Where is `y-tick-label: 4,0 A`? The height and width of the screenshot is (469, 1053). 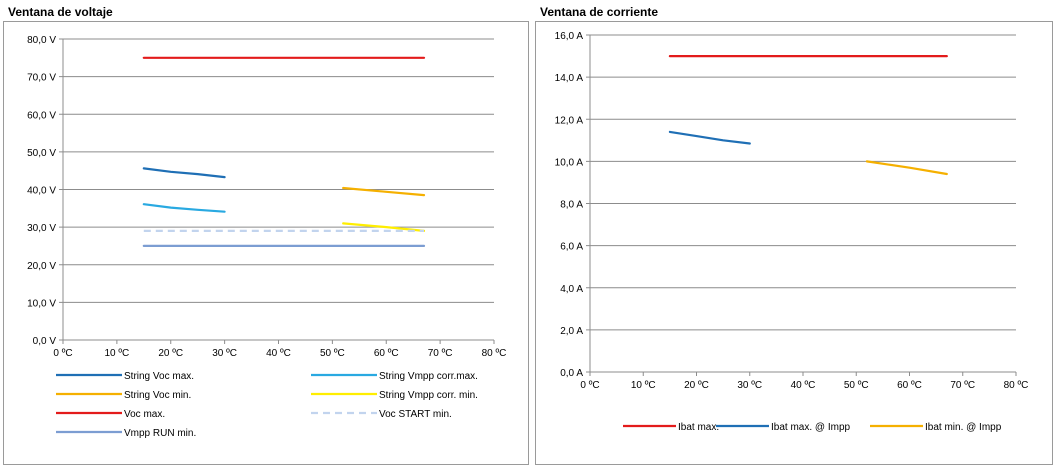
y-tick-label: 4,0 A is located at coordinates (571, 289).